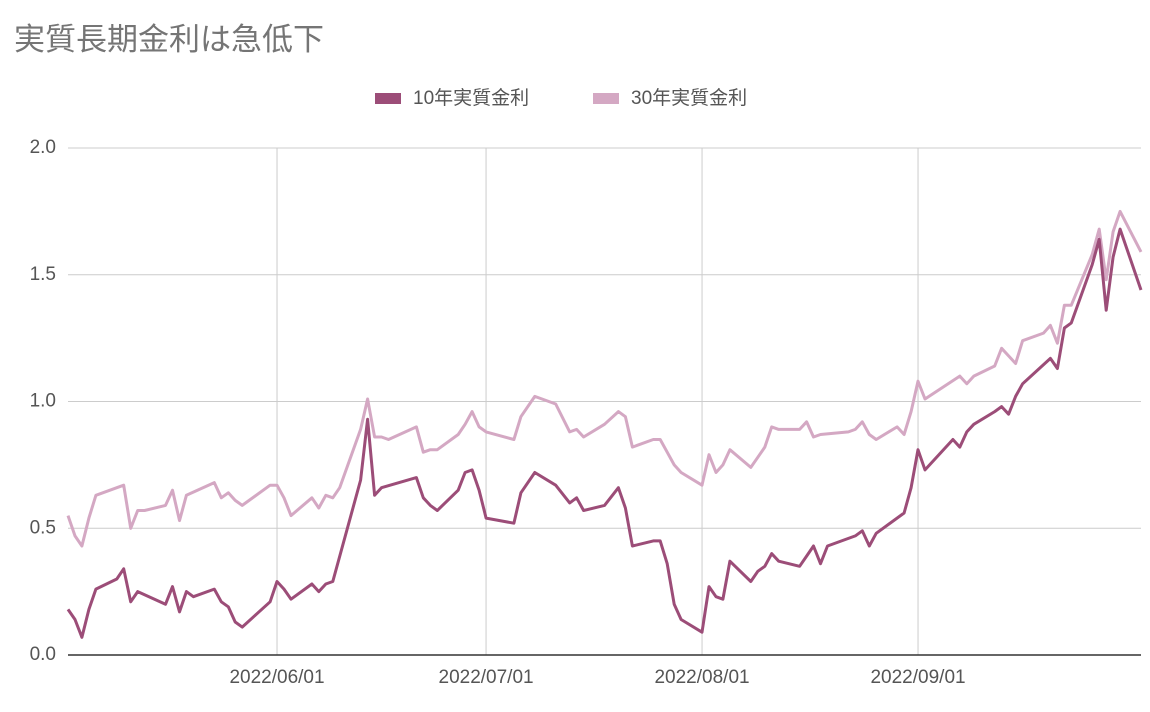 This screenshot has height=712, width=1150. What do you see at coordinates (471, 98) in the screenshot?
I see `legend-label: 10年実質金利` at bounding box center [471, 98].